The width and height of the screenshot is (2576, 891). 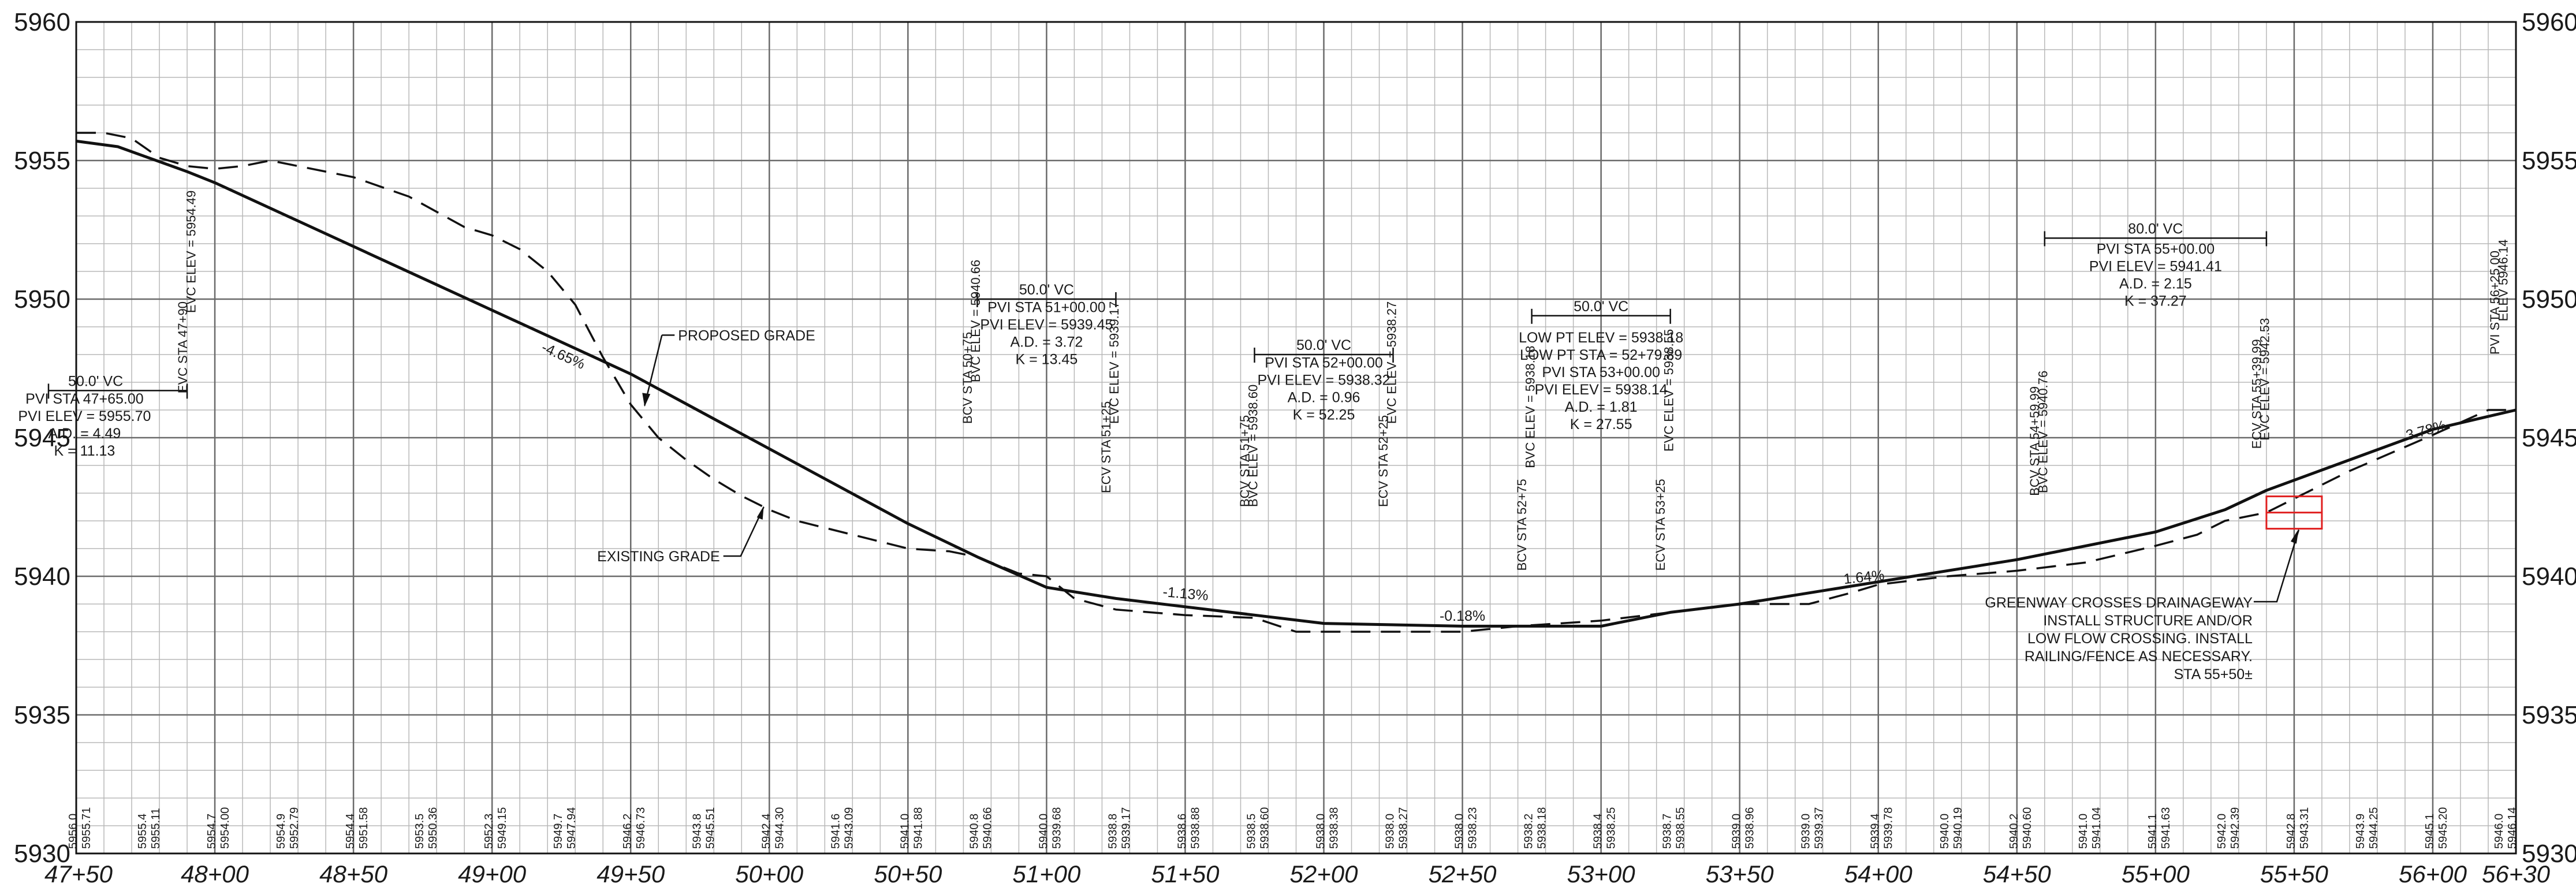 What do you see at coordinates (558, 831) in the screenshot?
I see `existing-elevation-value: 5949.7` at bounding box center [558, 831].